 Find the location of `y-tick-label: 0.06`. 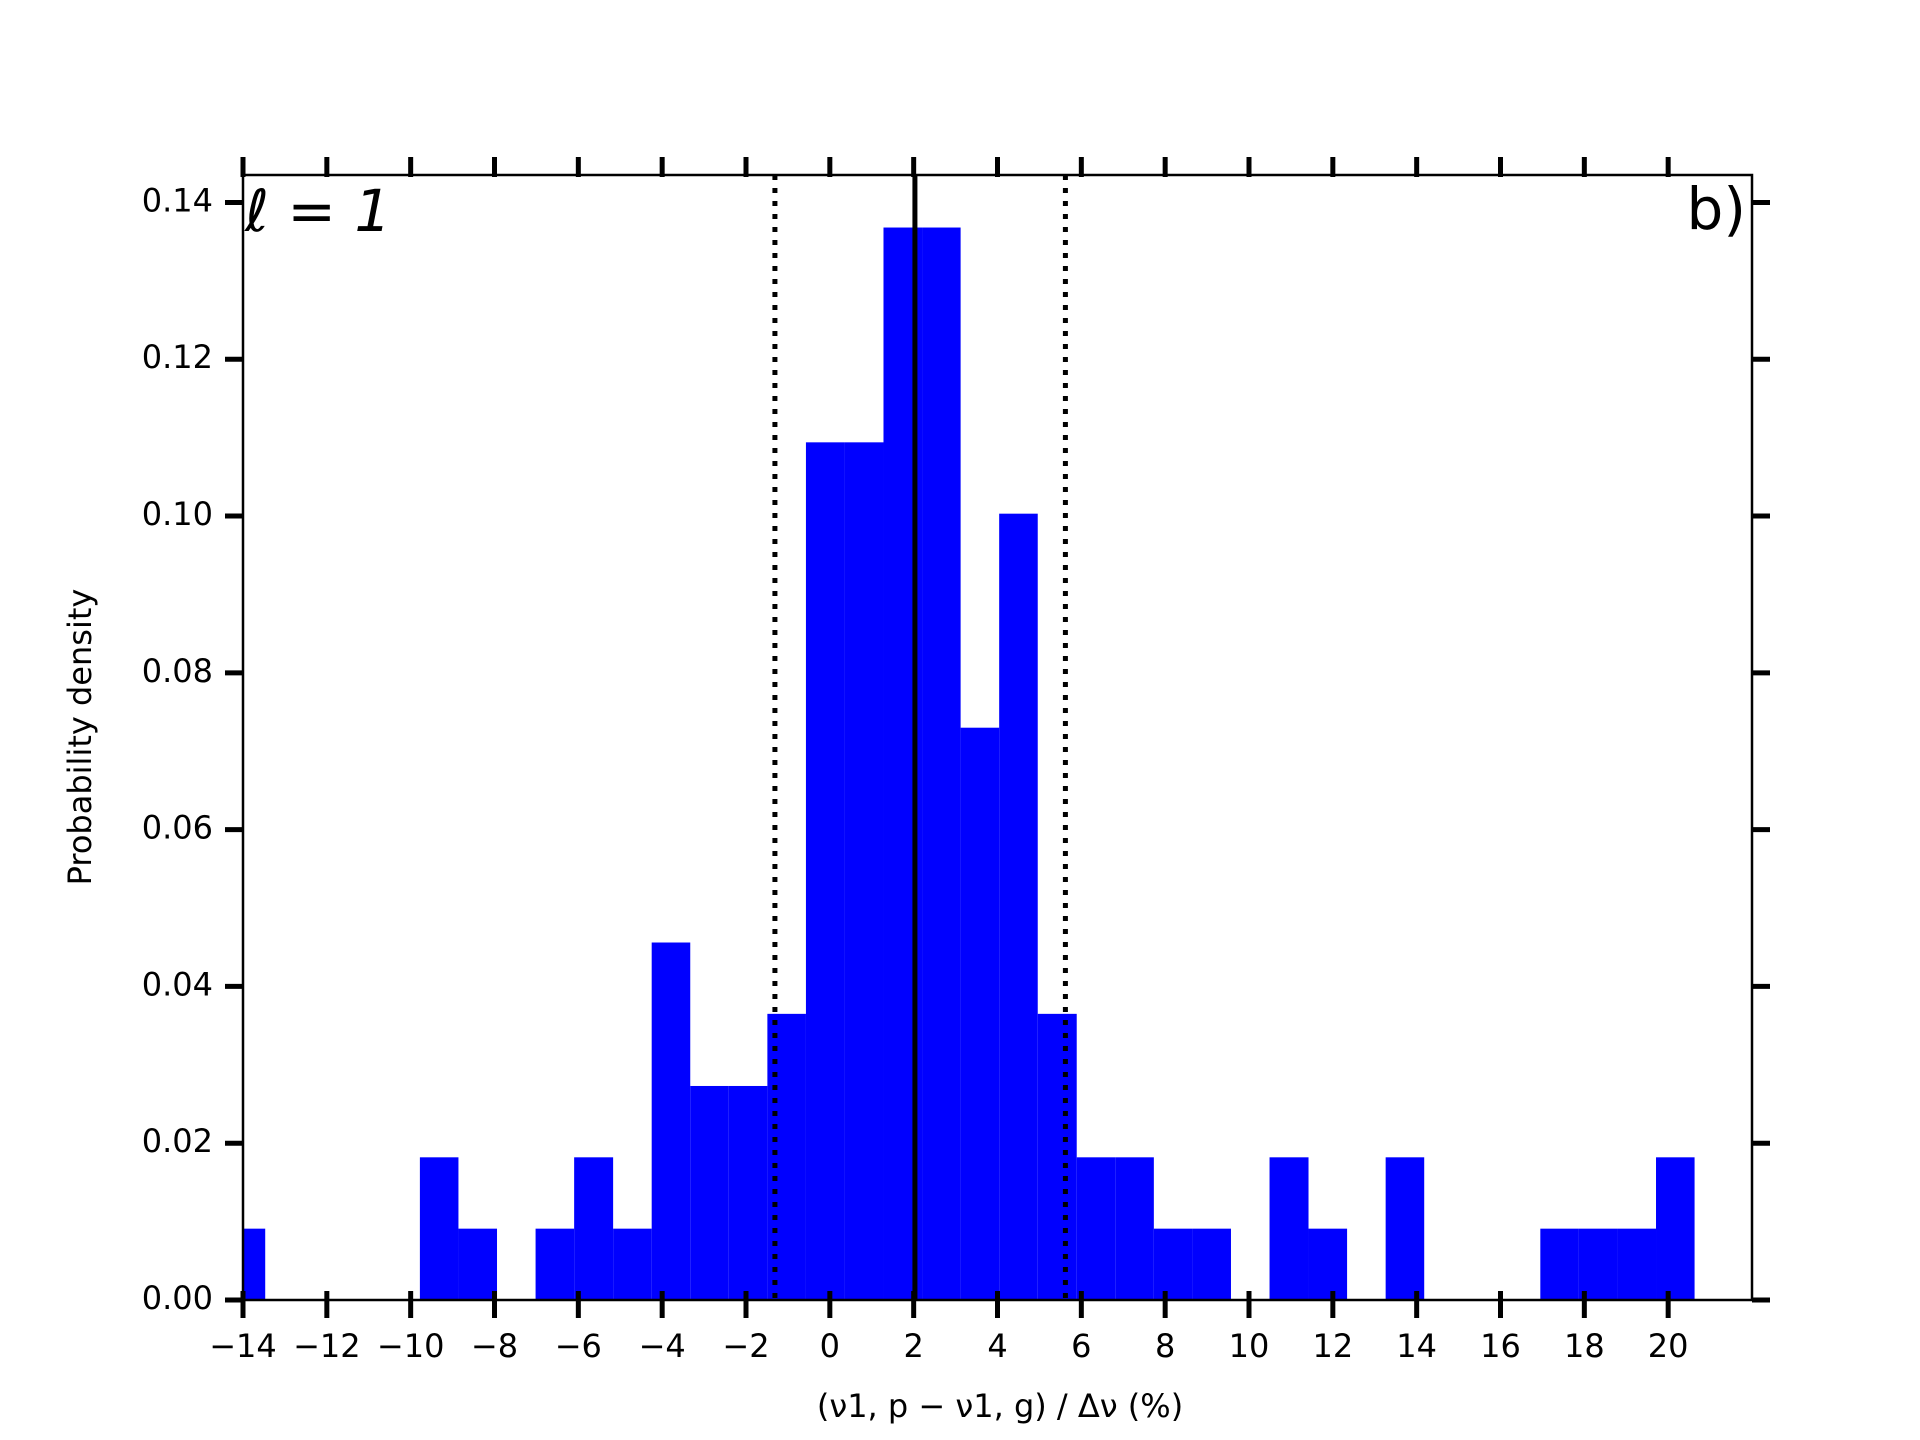

y-tick-label: 0.06 is located at coordinates (177, 828).